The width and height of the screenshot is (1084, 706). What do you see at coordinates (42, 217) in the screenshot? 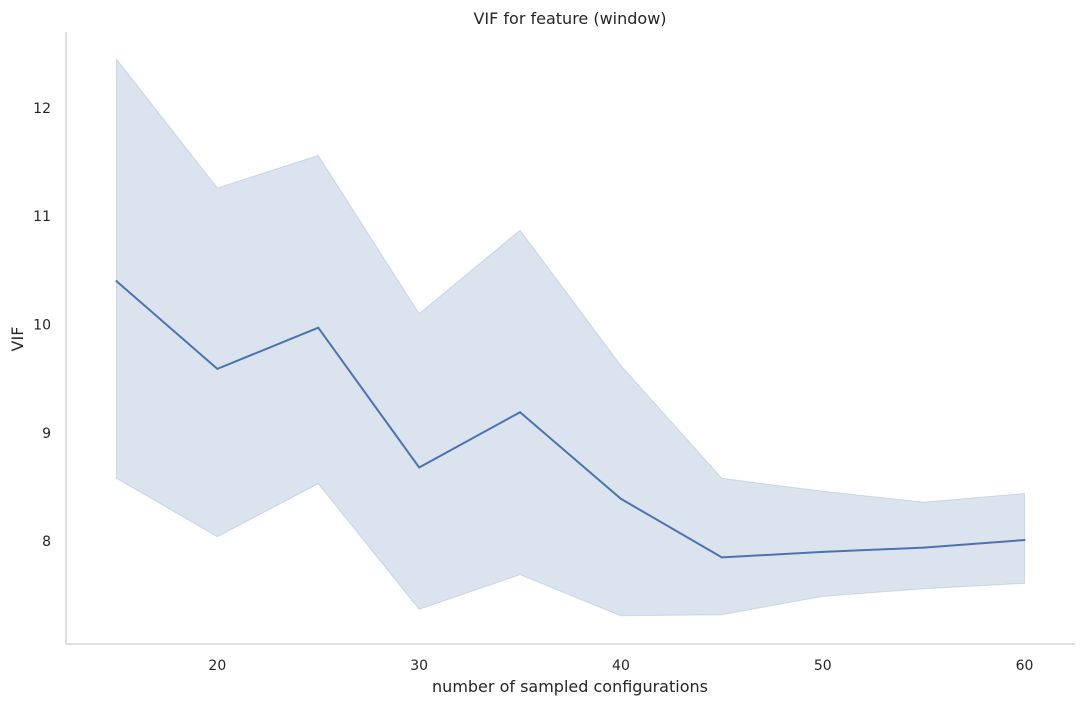
I see `y-tick-label: 11` at bounding box center [42, 217].